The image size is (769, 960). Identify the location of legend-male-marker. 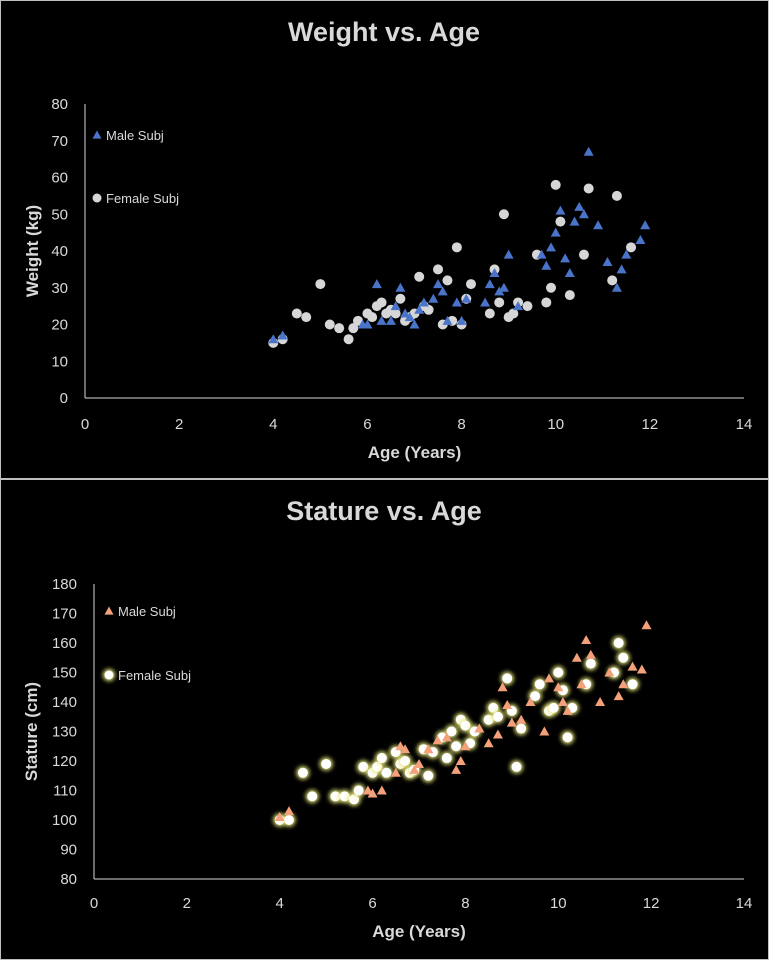
(109, 610).